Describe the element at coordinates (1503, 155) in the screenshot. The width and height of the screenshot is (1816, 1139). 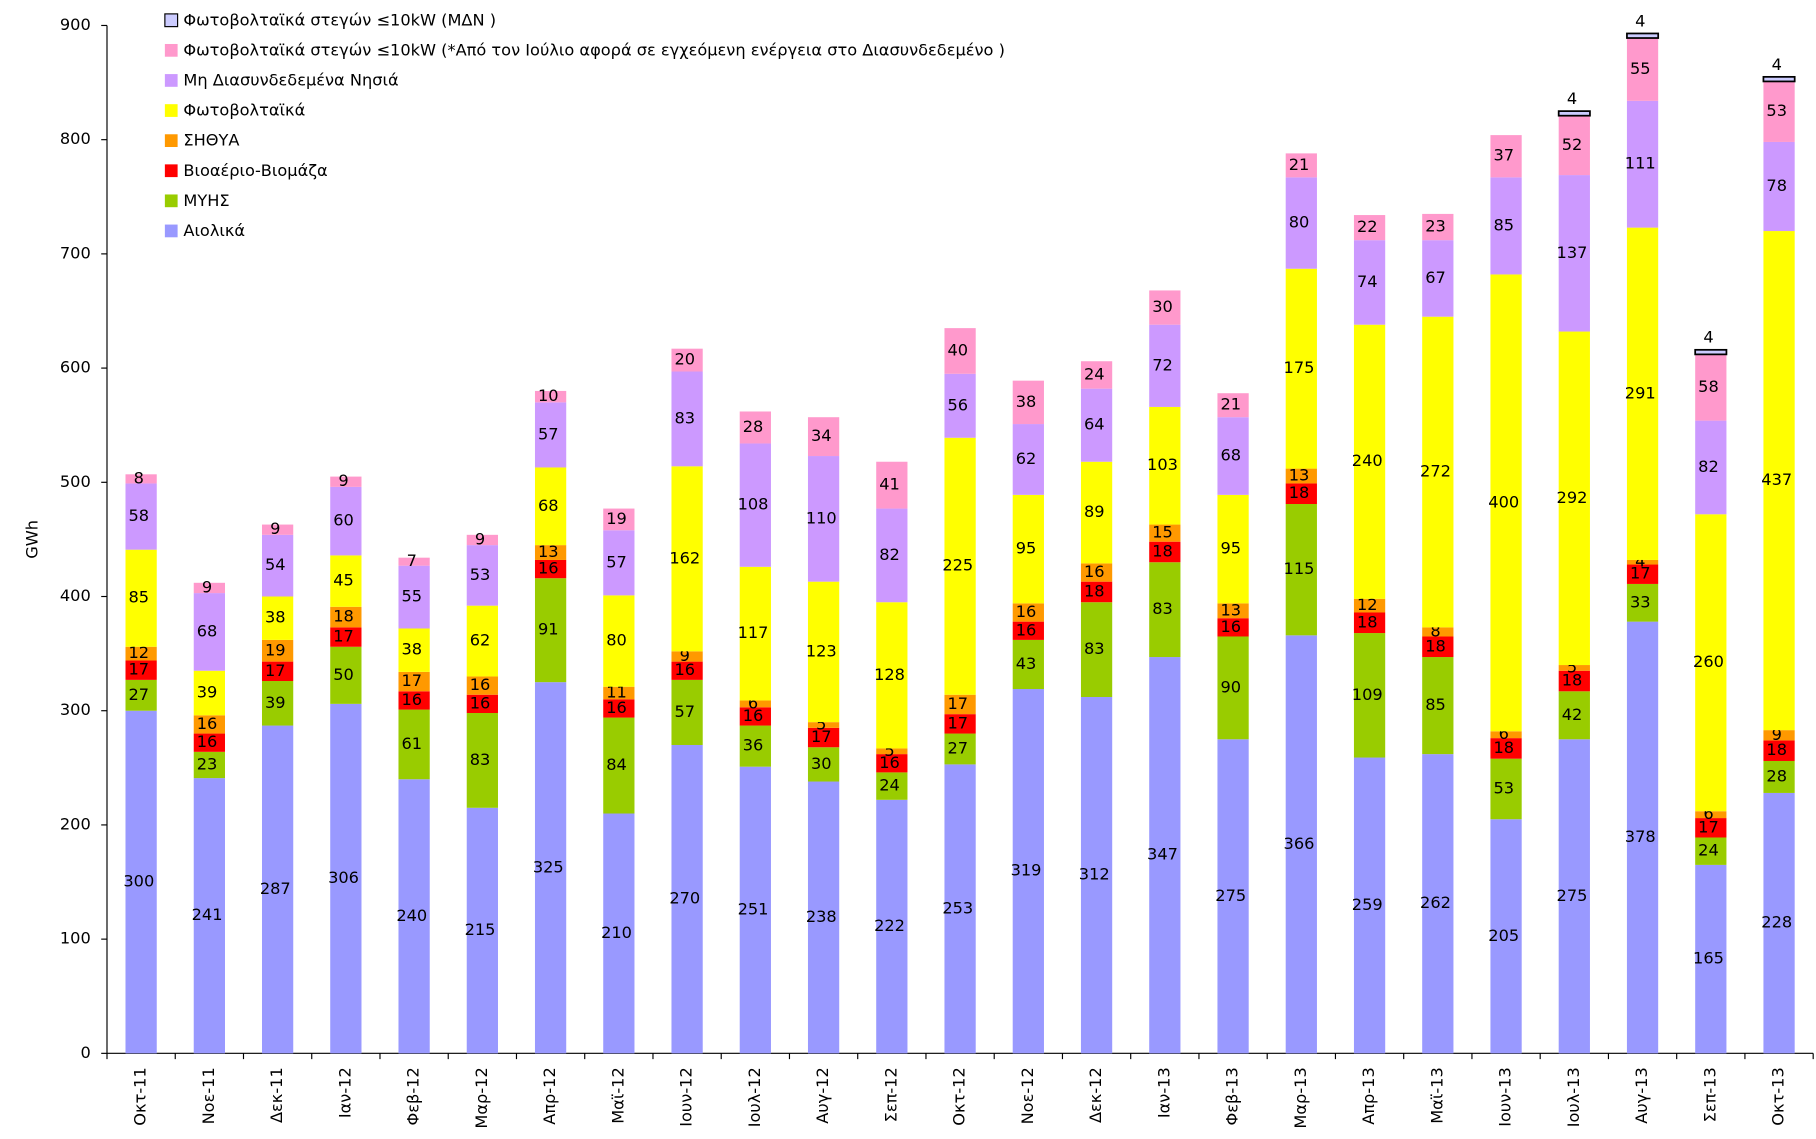
I see `value-label: 37` at that location.